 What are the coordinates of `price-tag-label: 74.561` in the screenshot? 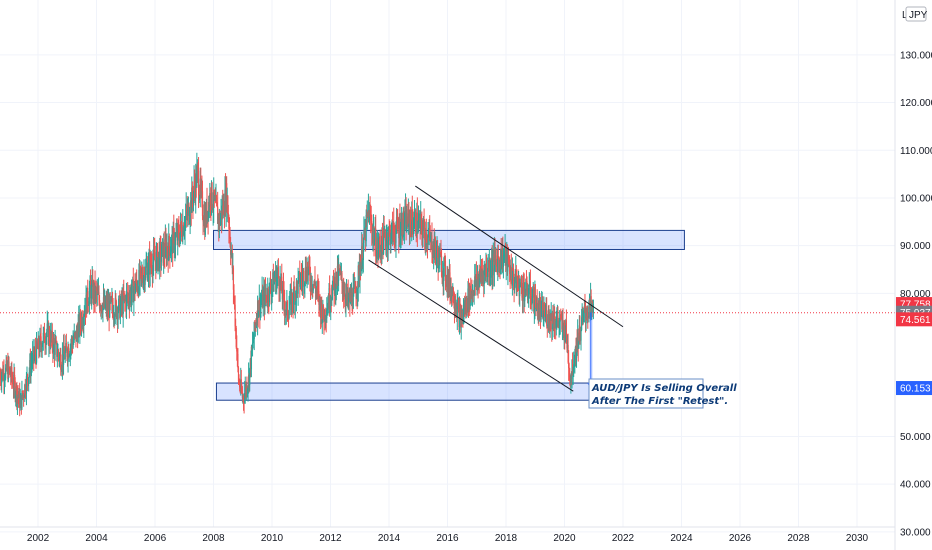 It's located at (915, 320).